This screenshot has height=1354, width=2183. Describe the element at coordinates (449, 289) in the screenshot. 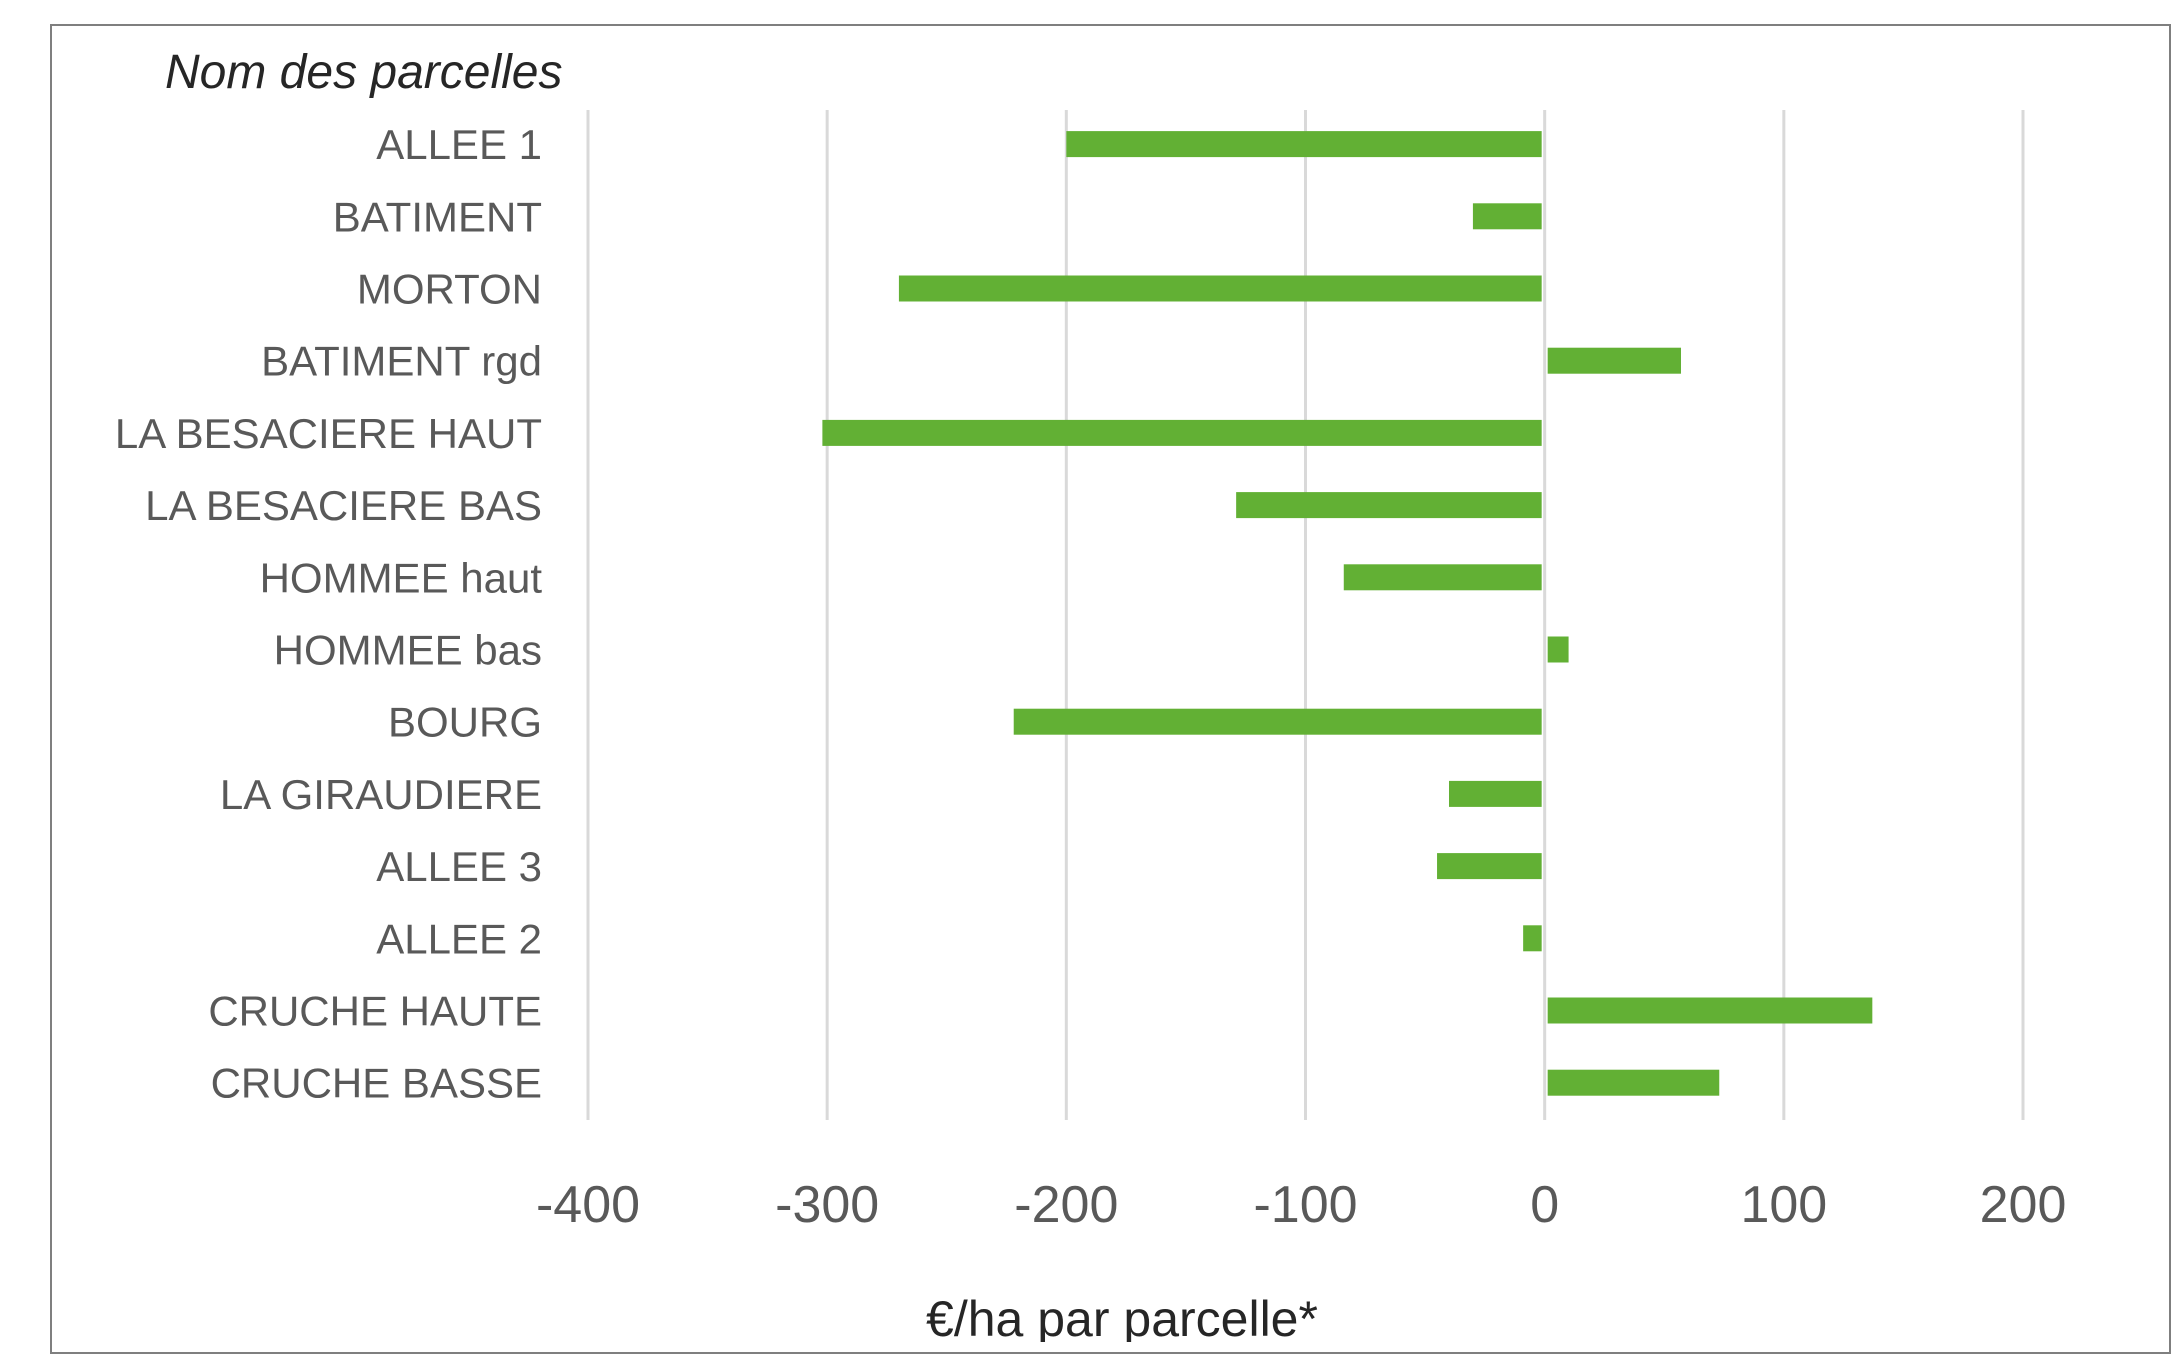

I see `category-label: MORTON` at that location.